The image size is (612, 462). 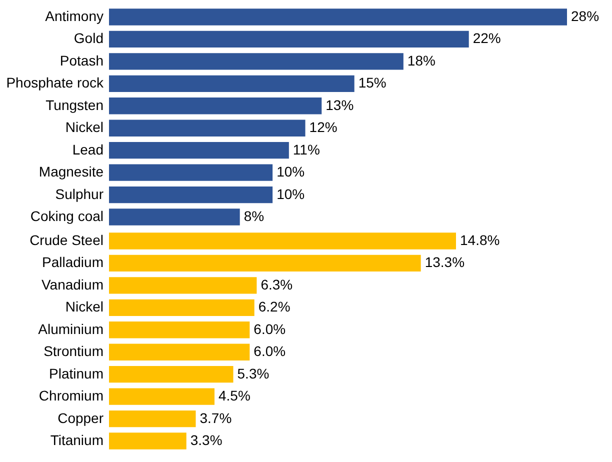 I want to click on y-tick-label: Aluminium, so click(x=71, y=328).